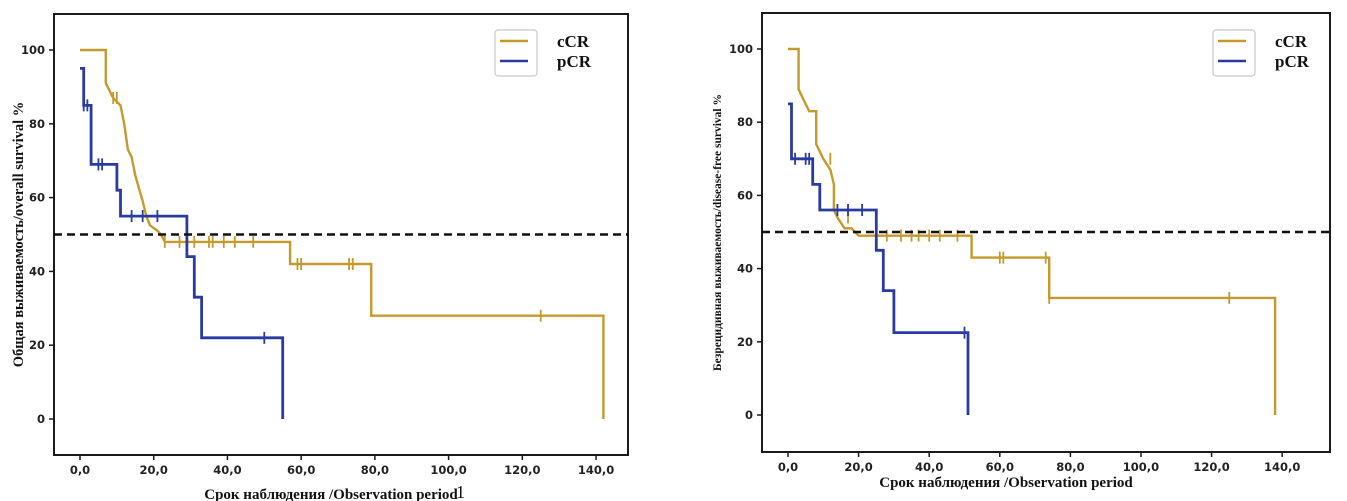 The image size is (1347, 501). I want to click on y-axis-label: Общая выживаемость/overall survival %, so click(19, 235).